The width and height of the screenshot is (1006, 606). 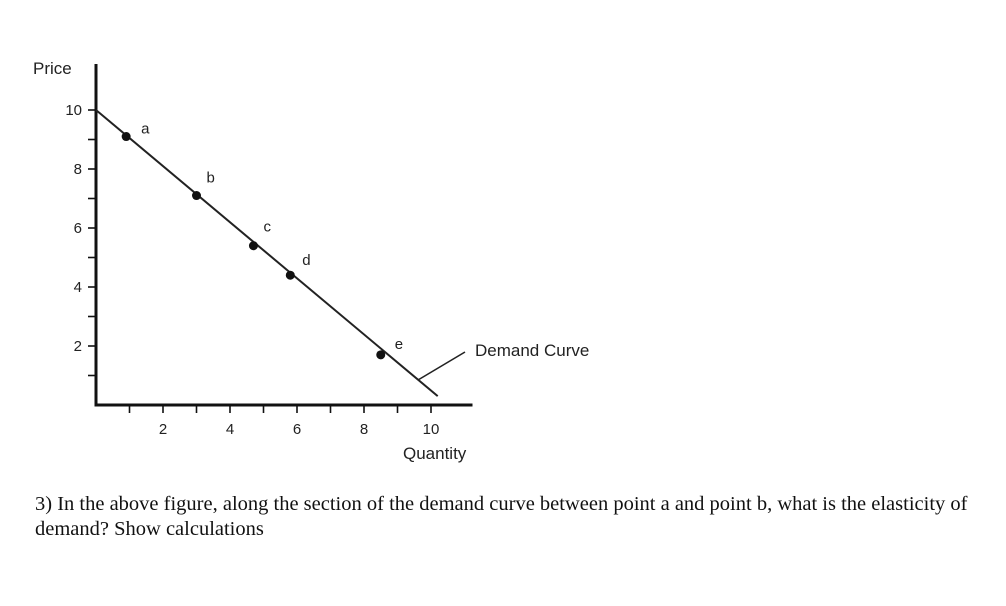 What do you see at coordinates (78, 287) in the screenshot?
I see `y-tick-label: 4` at bounding box center [78, 287].